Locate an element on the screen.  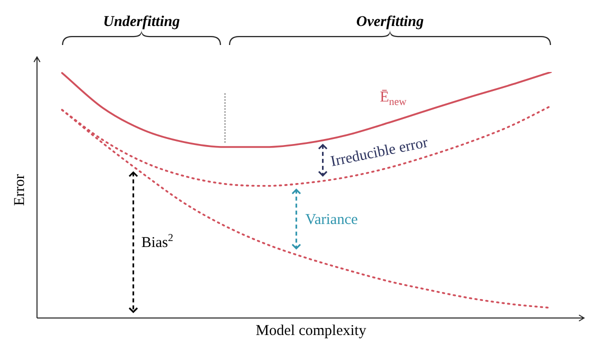
annotation: Variance is located at coordinates (331, 220).